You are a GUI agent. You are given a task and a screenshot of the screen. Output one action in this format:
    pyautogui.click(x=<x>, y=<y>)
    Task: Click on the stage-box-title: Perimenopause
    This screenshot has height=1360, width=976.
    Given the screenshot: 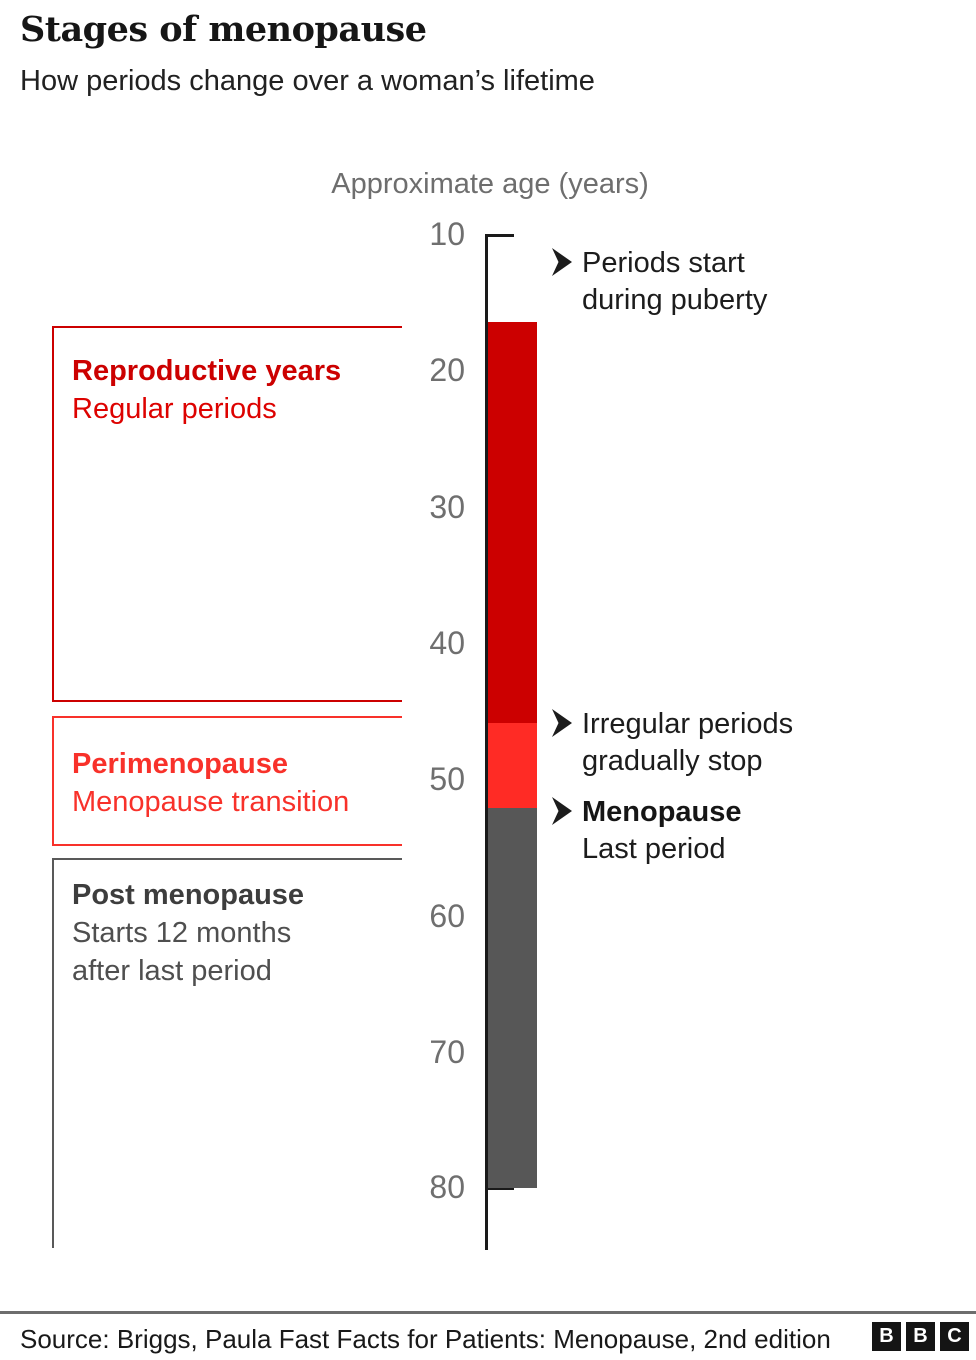 What is the action you would take?
    pyautogui.click(x=180, y=764)
    